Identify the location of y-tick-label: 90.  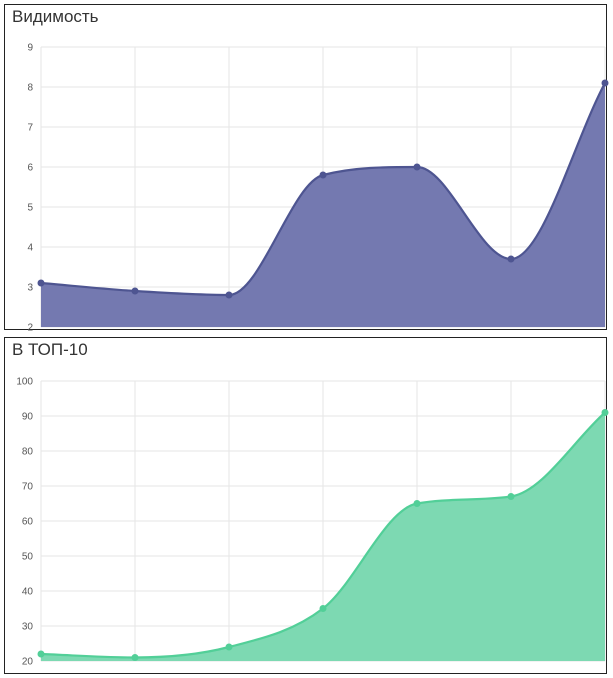
(28, 417).